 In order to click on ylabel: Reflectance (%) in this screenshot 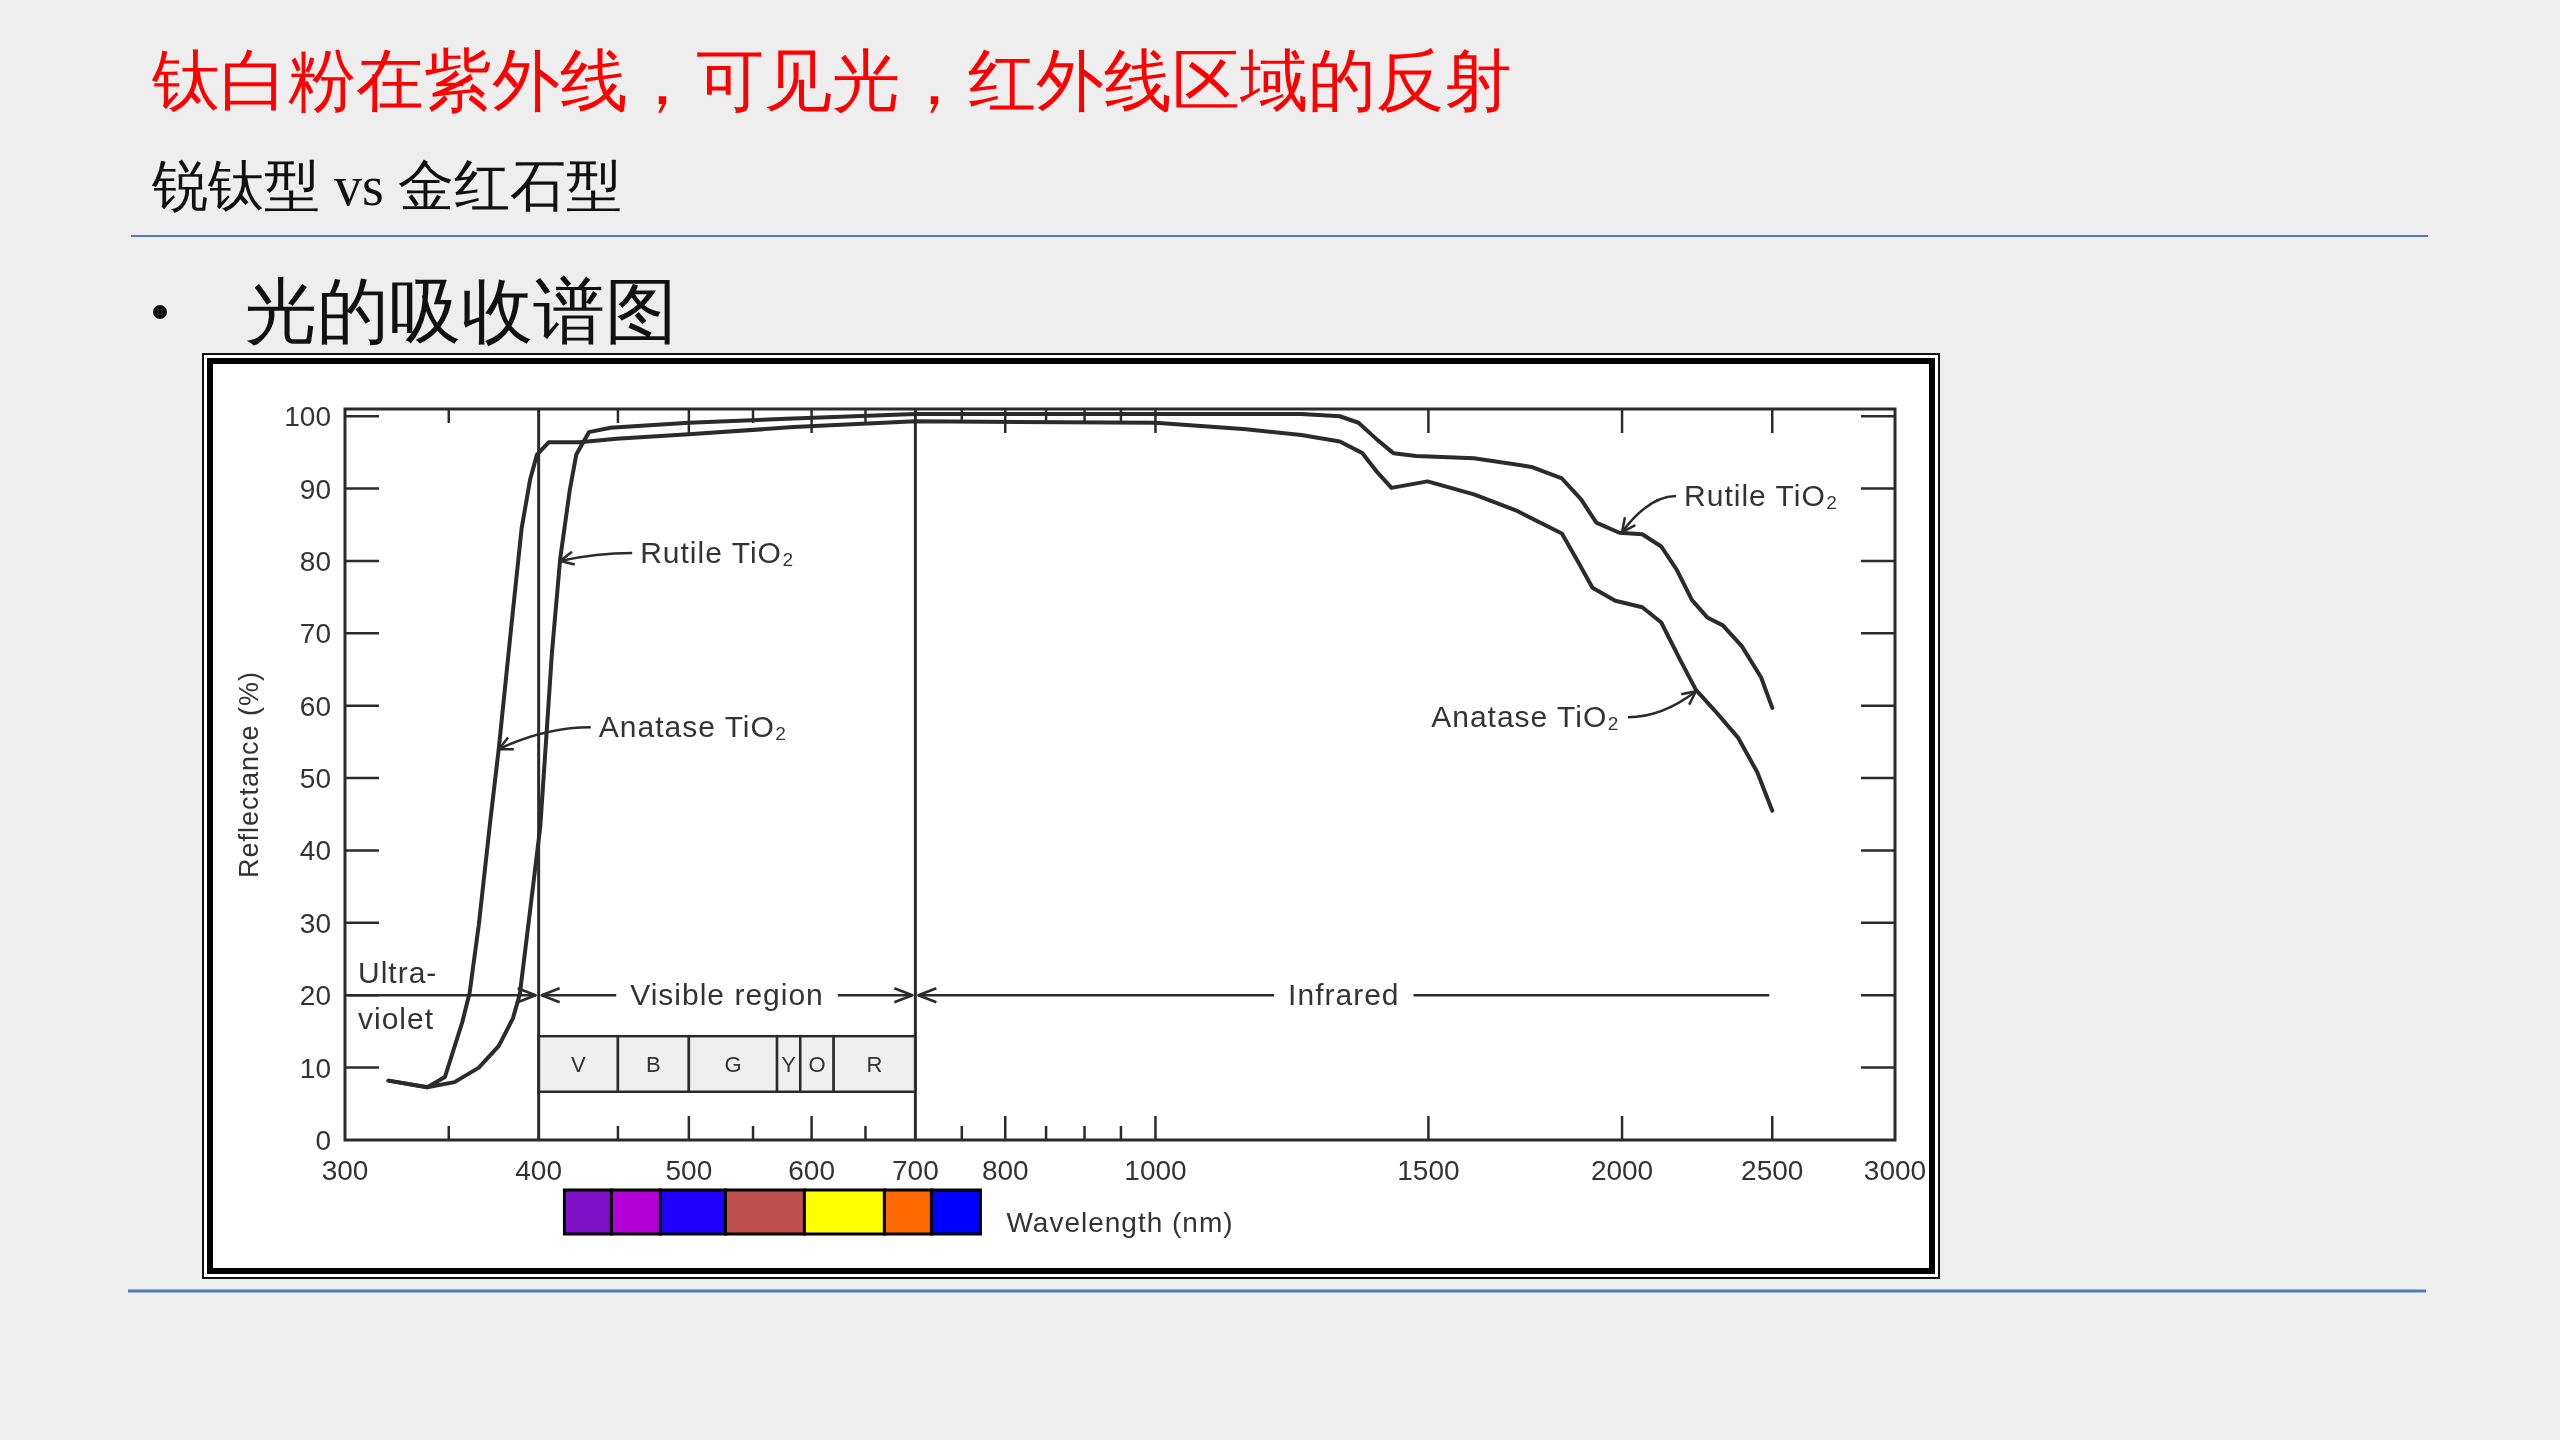, I will do `click(249, 774)`.